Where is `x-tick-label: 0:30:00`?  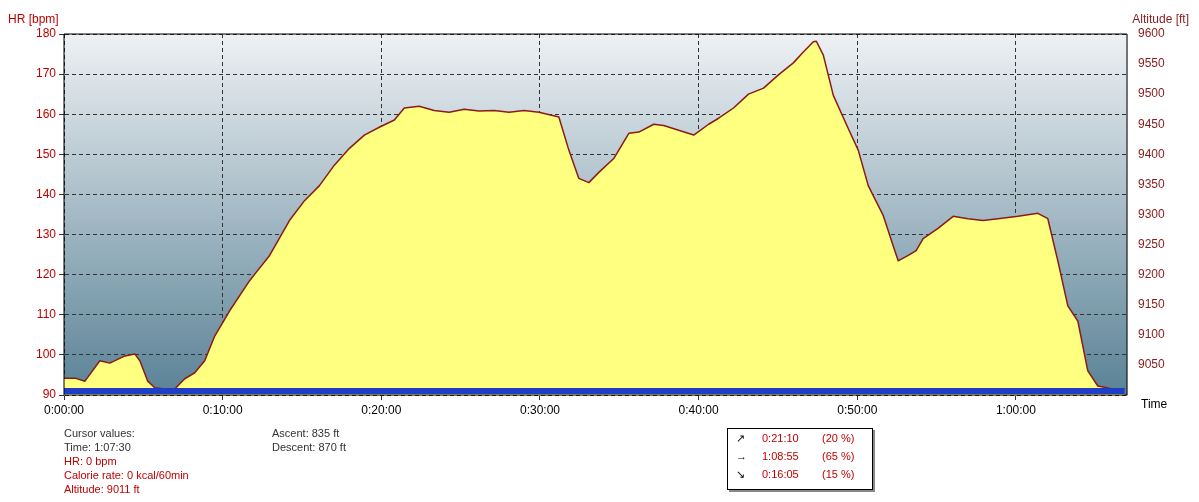 x-tick-label: 0:30:00 is located at coordinates (540, 409).